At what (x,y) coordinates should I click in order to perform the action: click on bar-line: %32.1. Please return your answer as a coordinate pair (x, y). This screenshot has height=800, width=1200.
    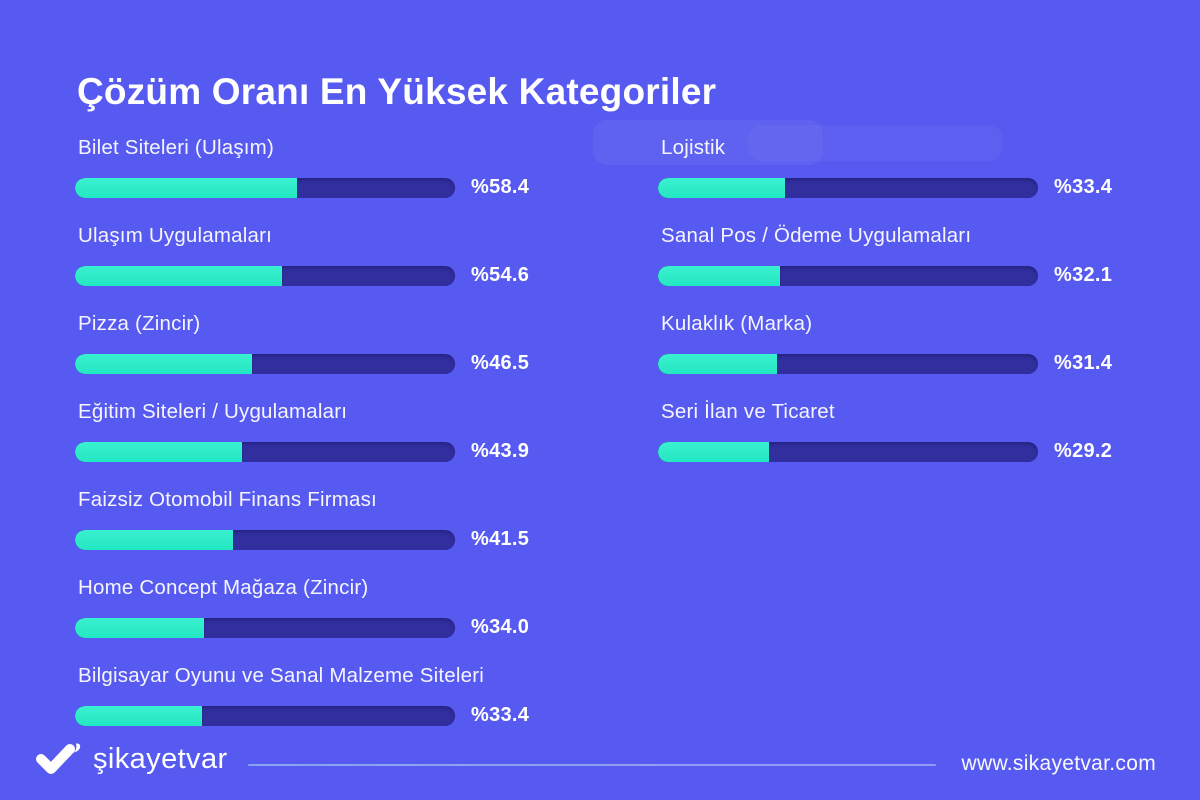
    Looking at the image, I should click on (923, 275).